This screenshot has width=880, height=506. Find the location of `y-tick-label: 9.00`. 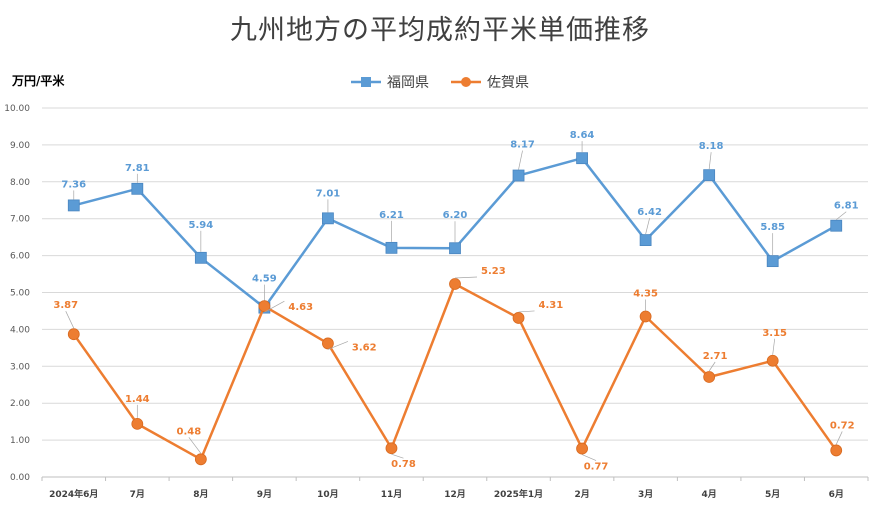

y-tick-label: 9.00 is located at coordinates (20, 146).